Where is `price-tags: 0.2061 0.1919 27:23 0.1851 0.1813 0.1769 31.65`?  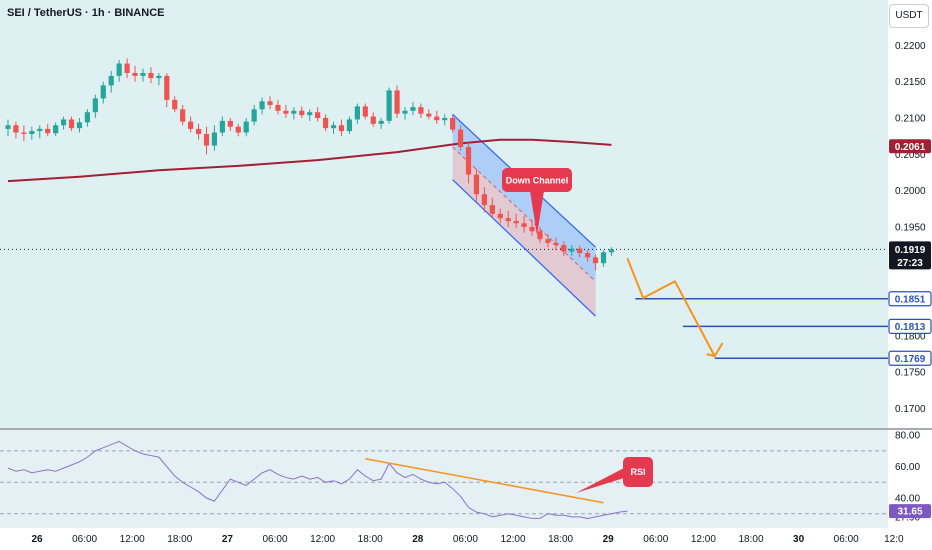
price-tags: 0.2061 0.1919 27:23 0.1851 0.1813 0.1769 31.65 is located at coordinates (910, 329).